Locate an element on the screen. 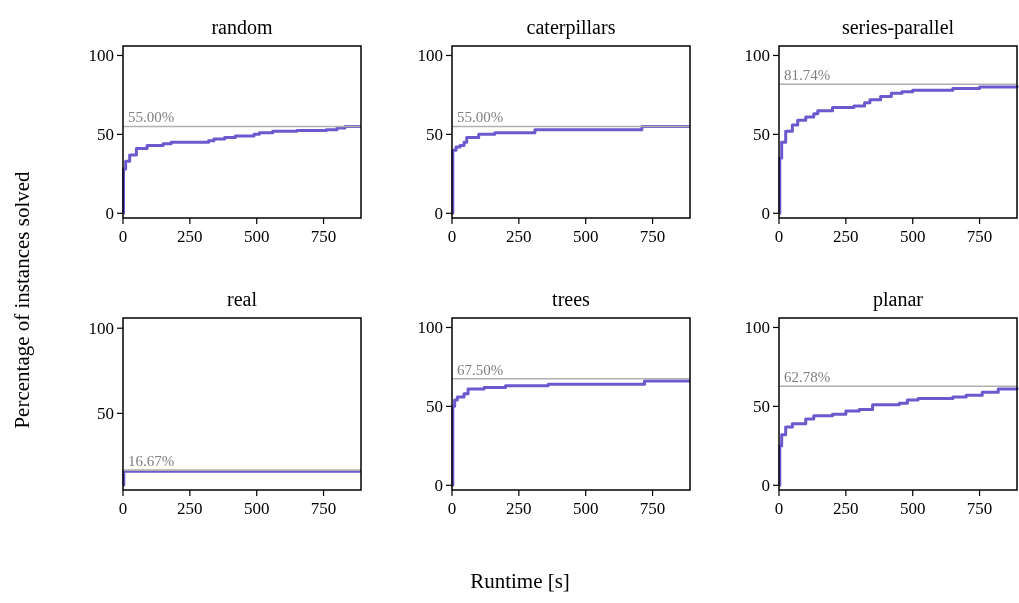 Image resolution: width=1019 pixels, height=603 pixels. chart-title: series-parallel is located at coordinates (898, 27).